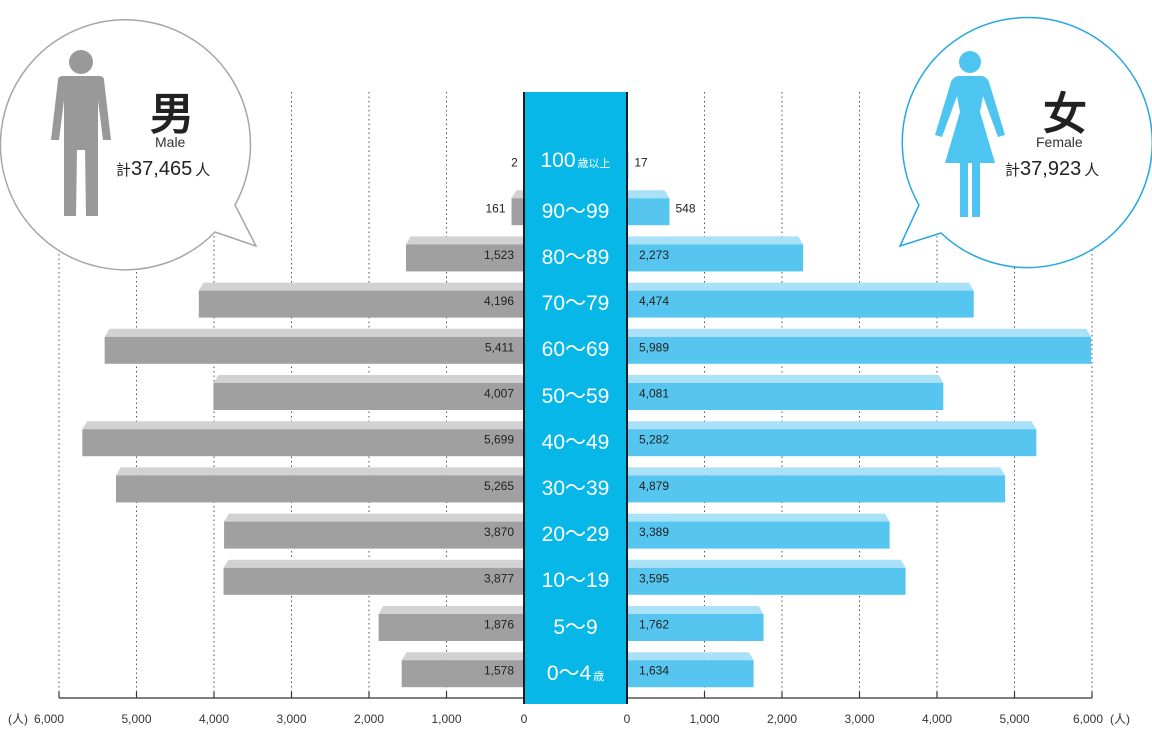 Image resolution: width=1152 pixels, height=731 pixels. I want to click on female-tick-label-1000: 1,000, so click(704, 719).